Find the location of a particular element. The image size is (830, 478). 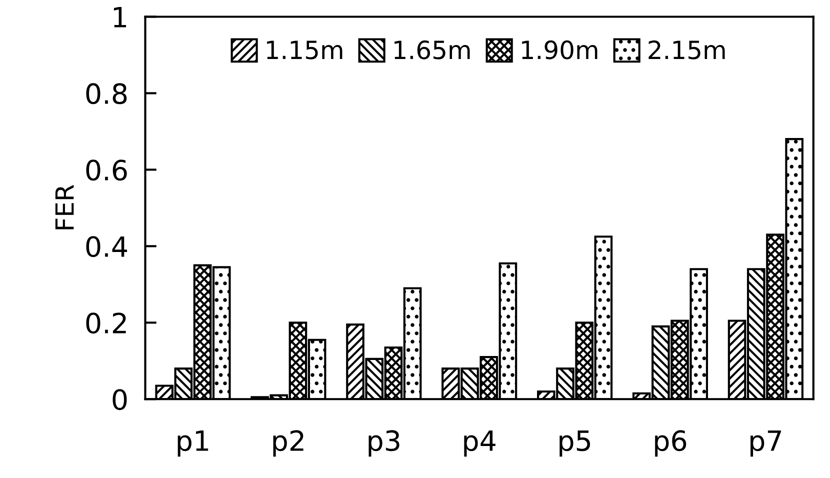

y-tick-label: 0.6 is located at coordinates (106, 170).